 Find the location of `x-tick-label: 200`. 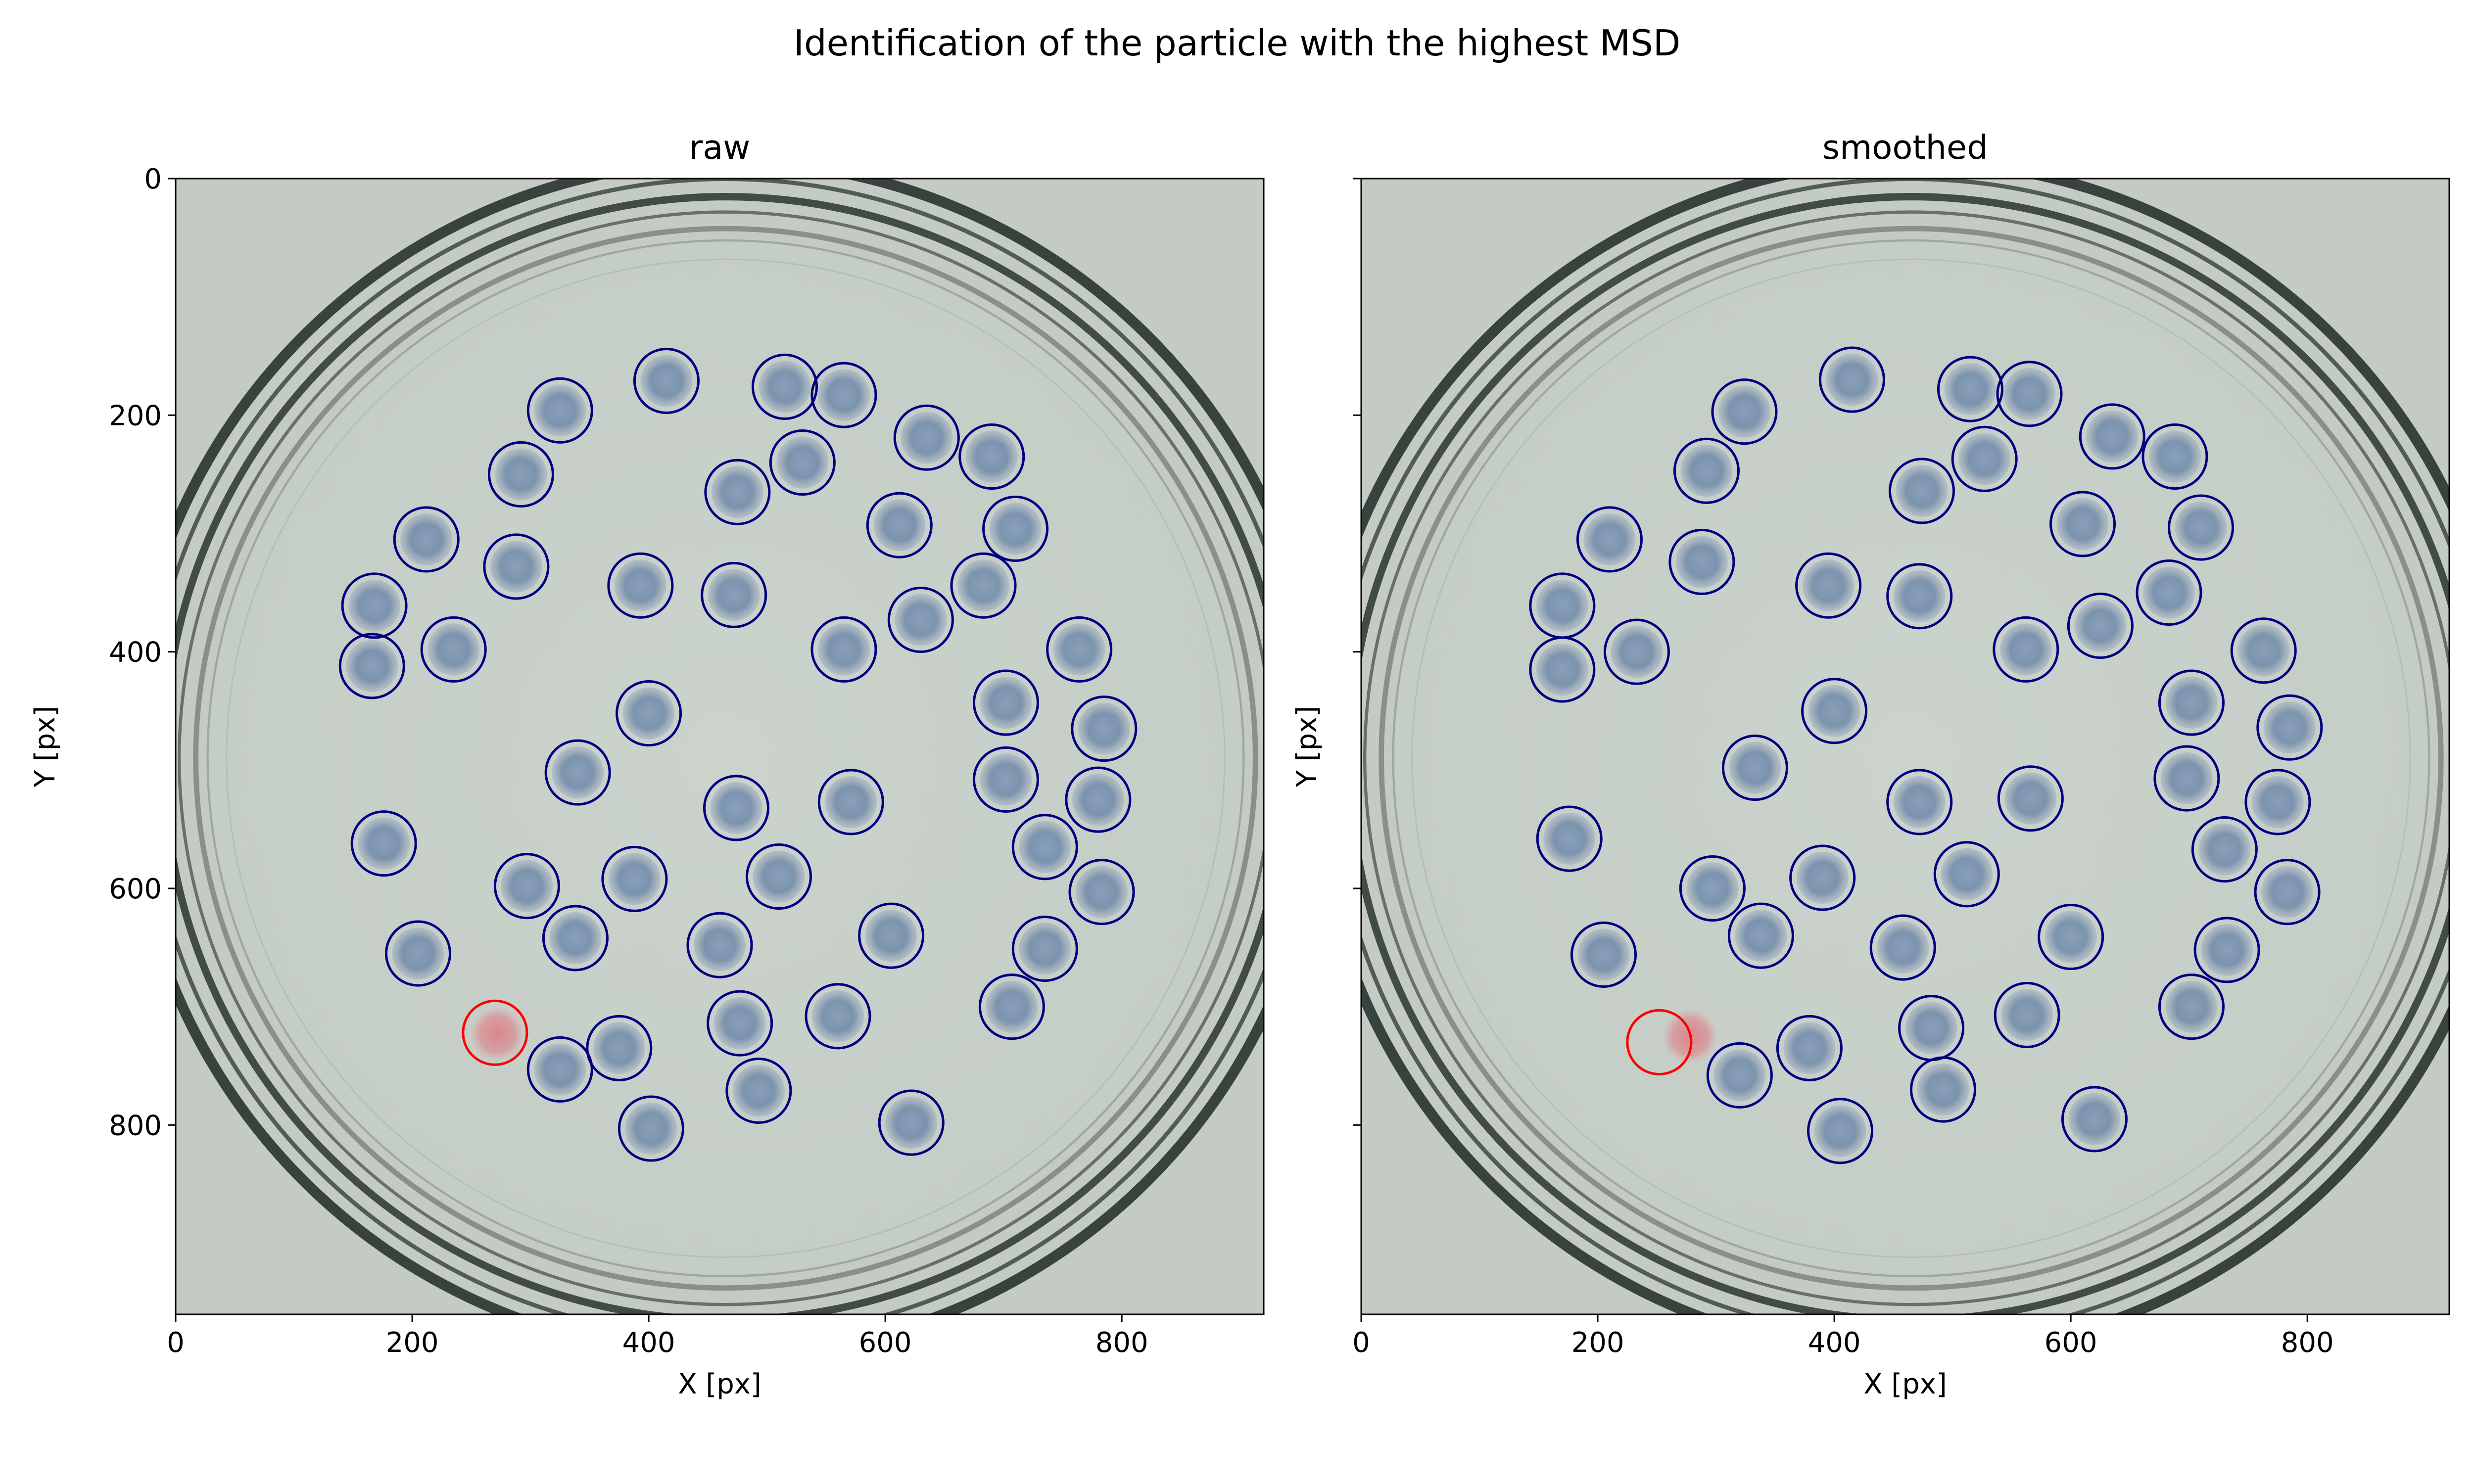

x-tick-label: 200 is located at coordinates (1597, 1343).